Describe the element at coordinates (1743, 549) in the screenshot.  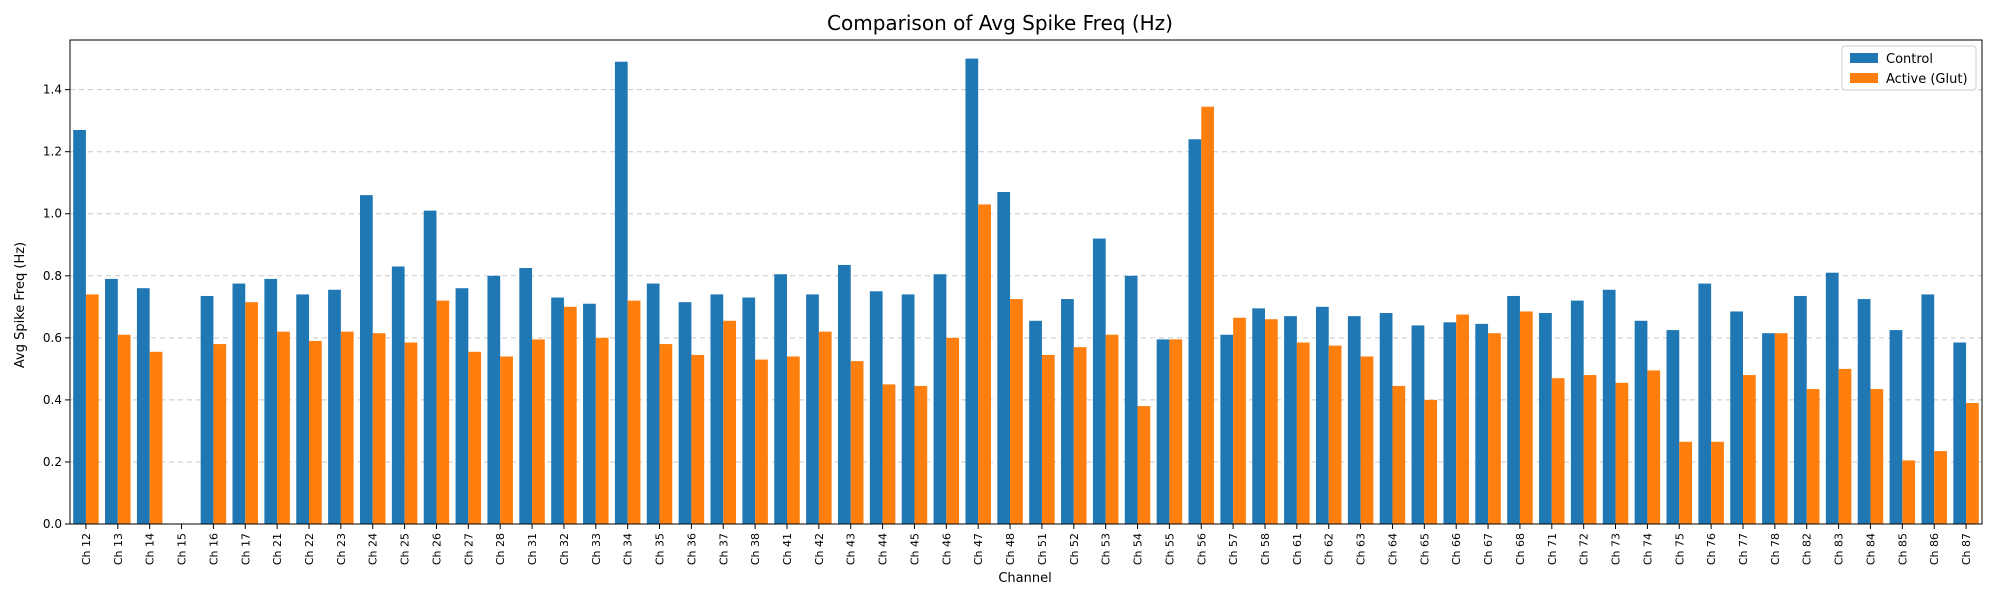
I see `x-tick-label: Ch 77` at that location.